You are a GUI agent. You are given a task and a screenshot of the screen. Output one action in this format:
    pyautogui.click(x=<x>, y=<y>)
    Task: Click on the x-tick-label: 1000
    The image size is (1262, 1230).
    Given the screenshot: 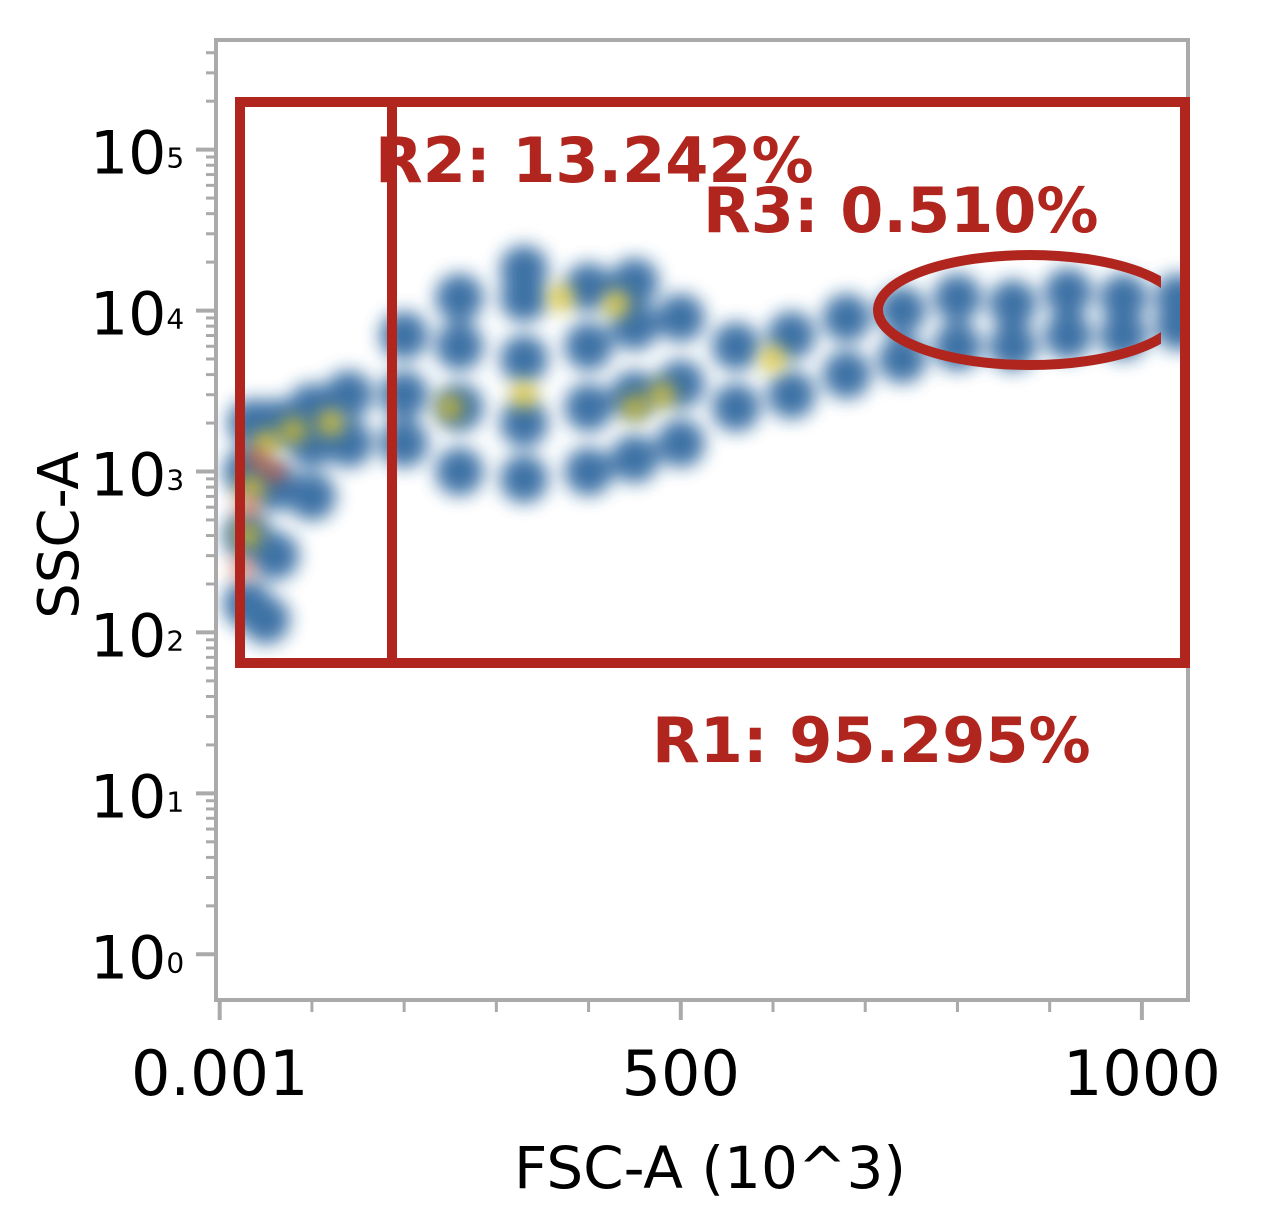 What is the action you would take?
    pyautogui.click(x=1142, y=1073)
    